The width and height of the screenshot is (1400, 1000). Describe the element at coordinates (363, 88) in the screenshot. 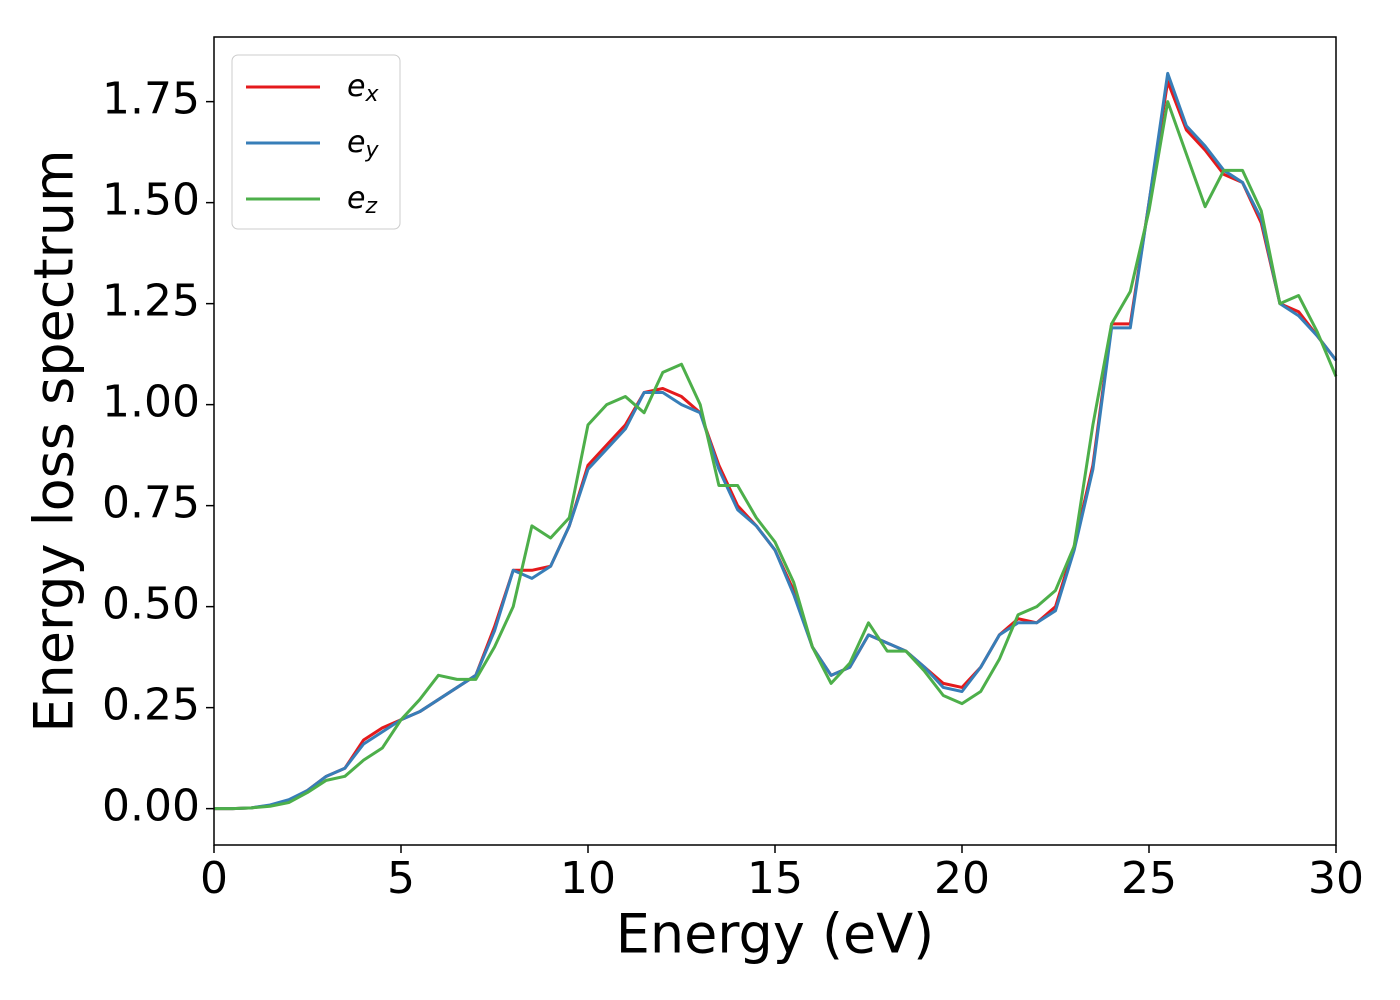

I see `legend-label: ex` at that location.